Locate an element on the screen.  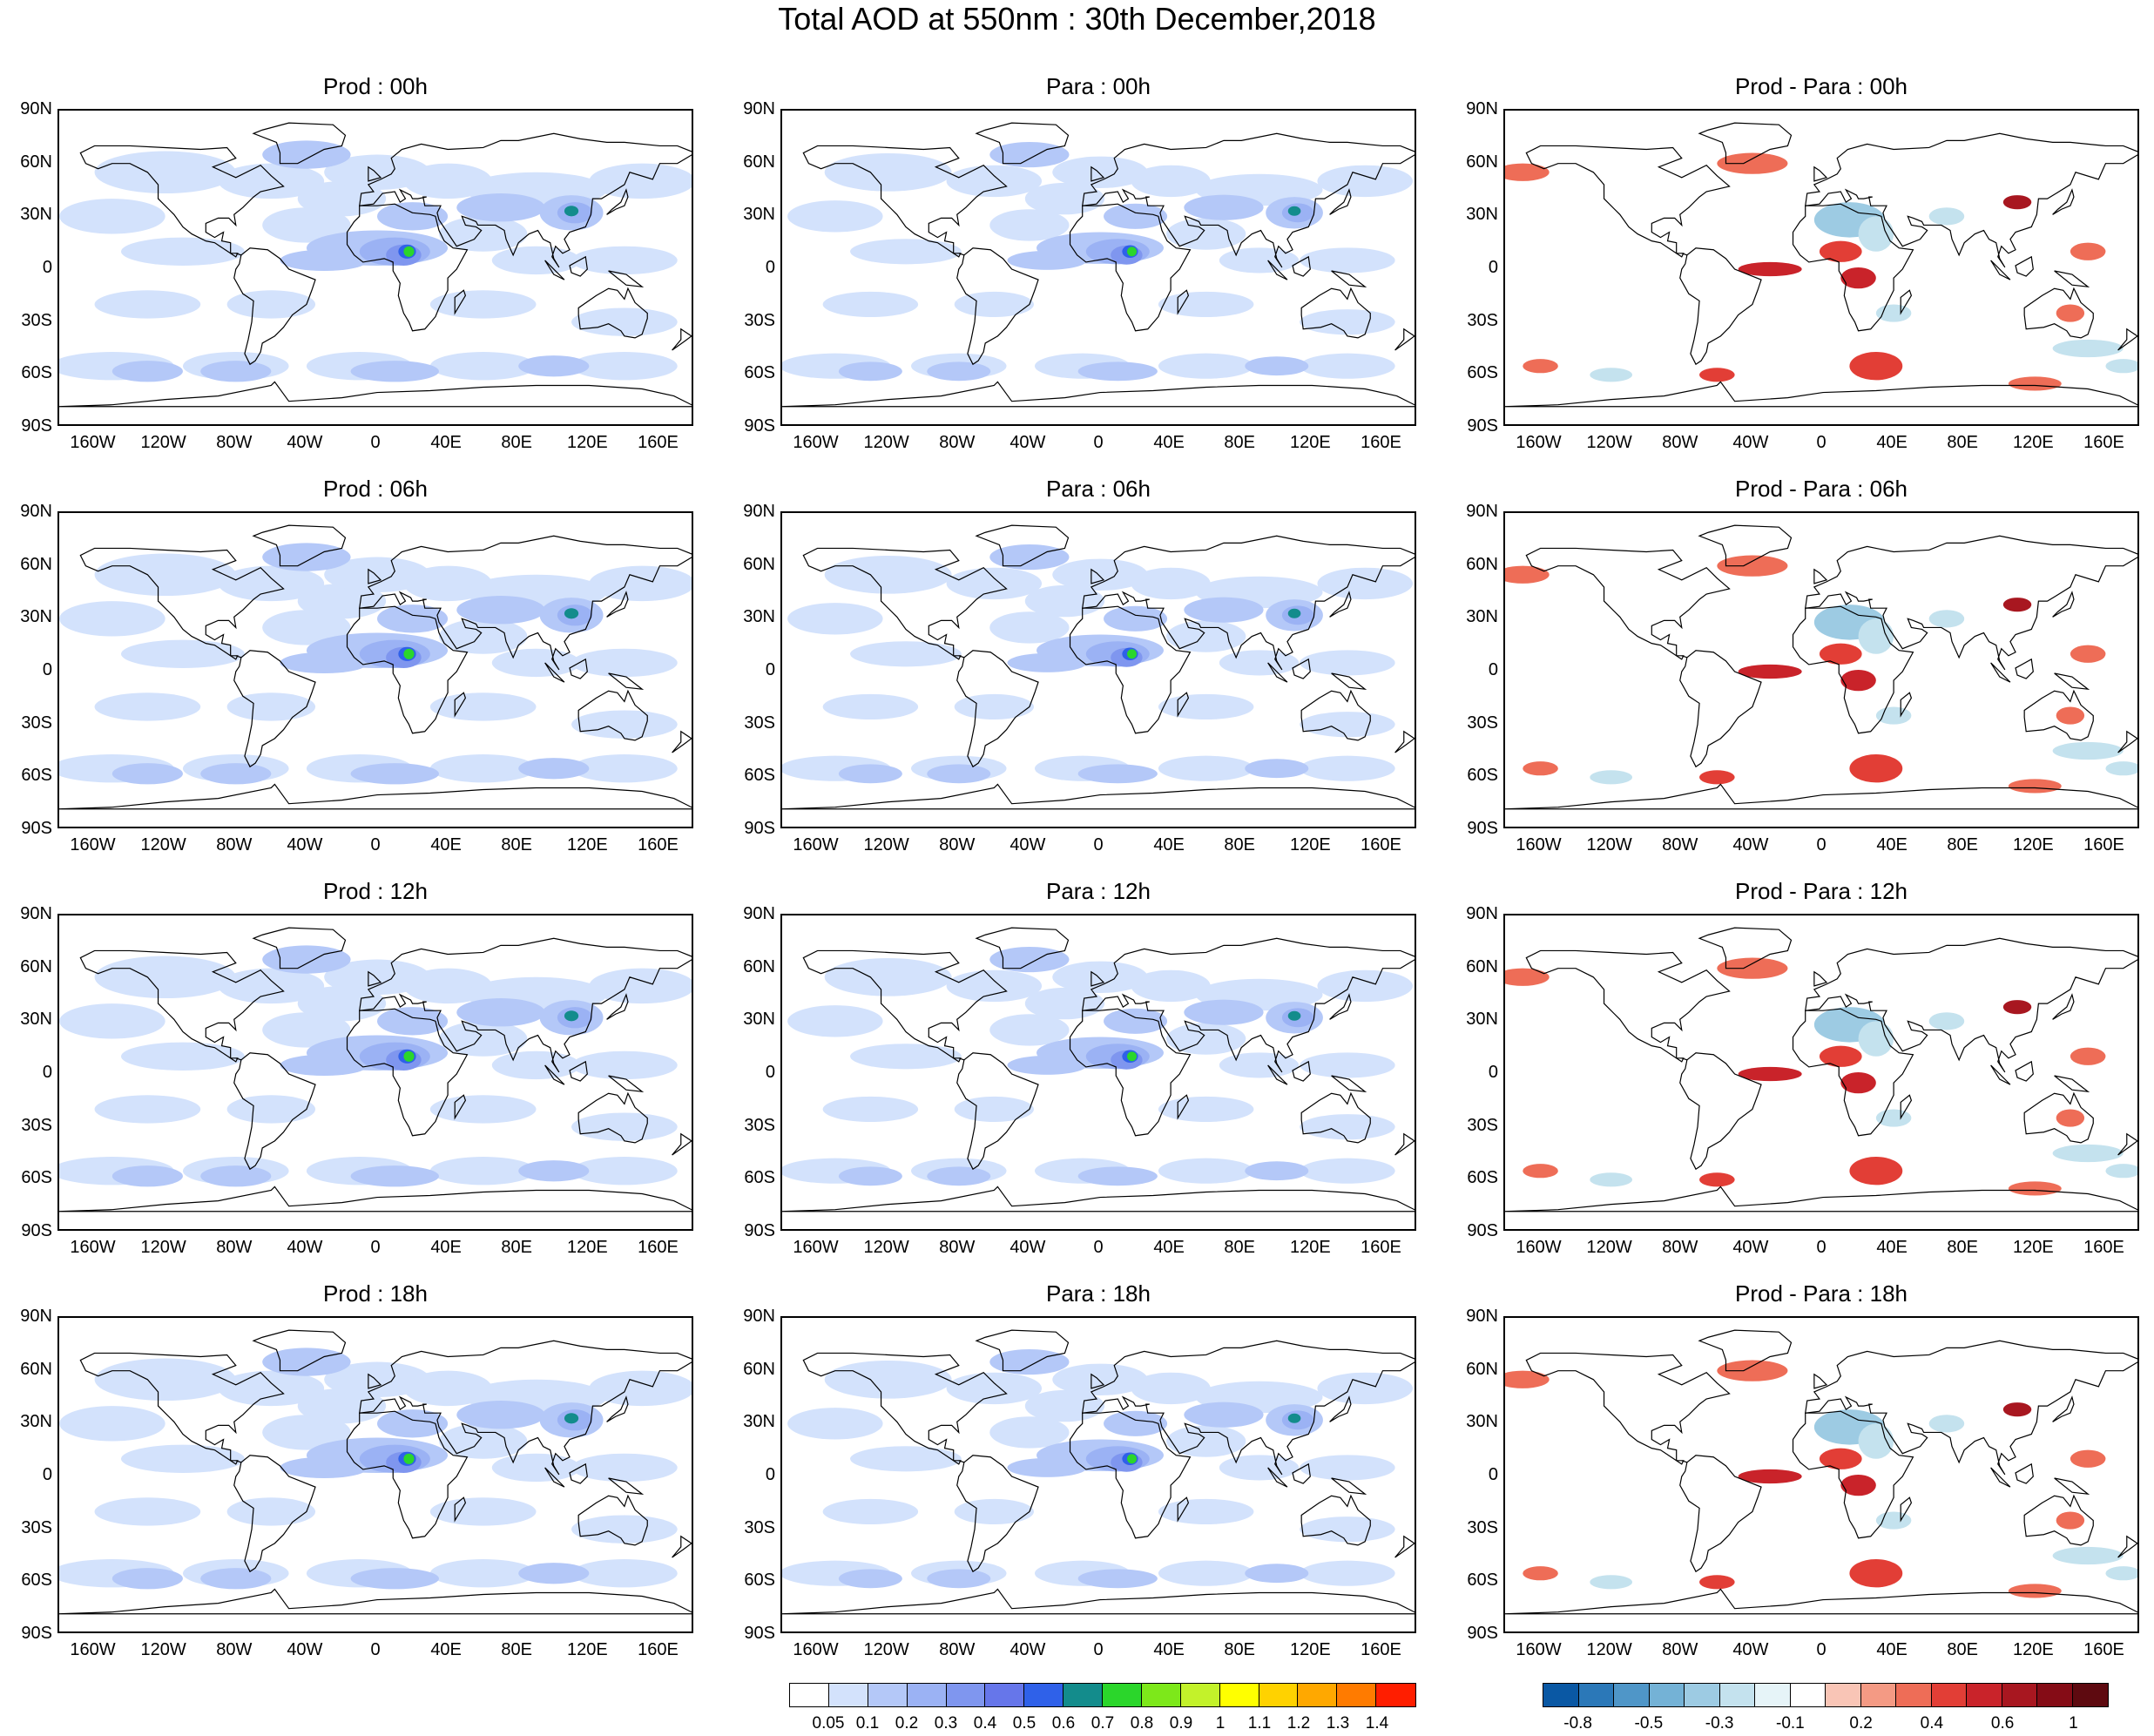
panel-title: Prod : 12h is located at coordinates (375, 891).